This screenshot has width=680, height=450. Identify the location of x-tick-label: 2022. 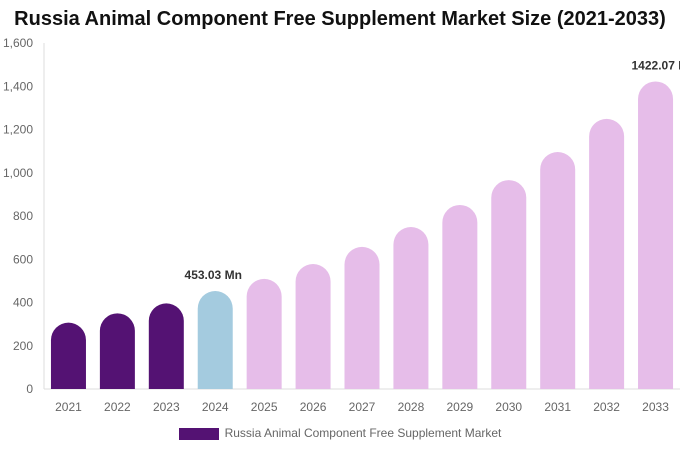
(117, 407).